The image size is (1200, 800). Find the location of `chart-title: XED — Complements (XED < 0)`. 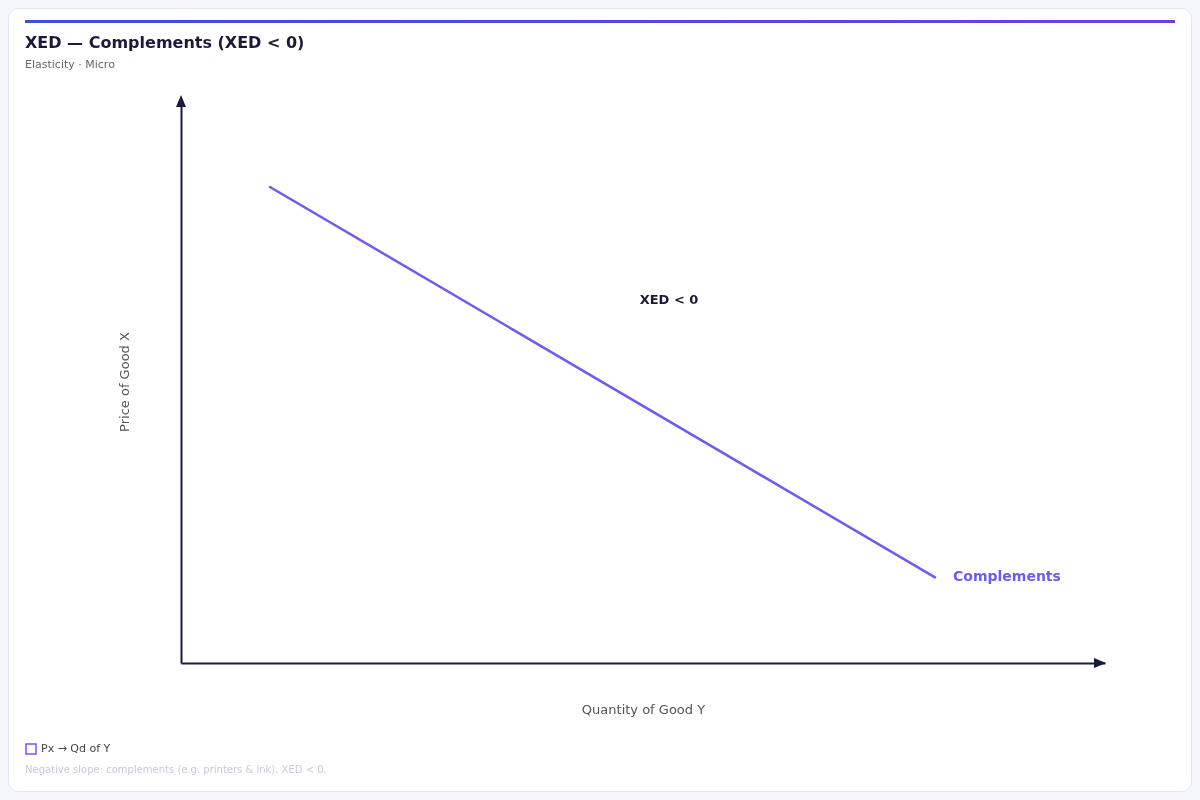

chart-title: XED — Complements (XED < 0) is located at coordinates (165, 42).